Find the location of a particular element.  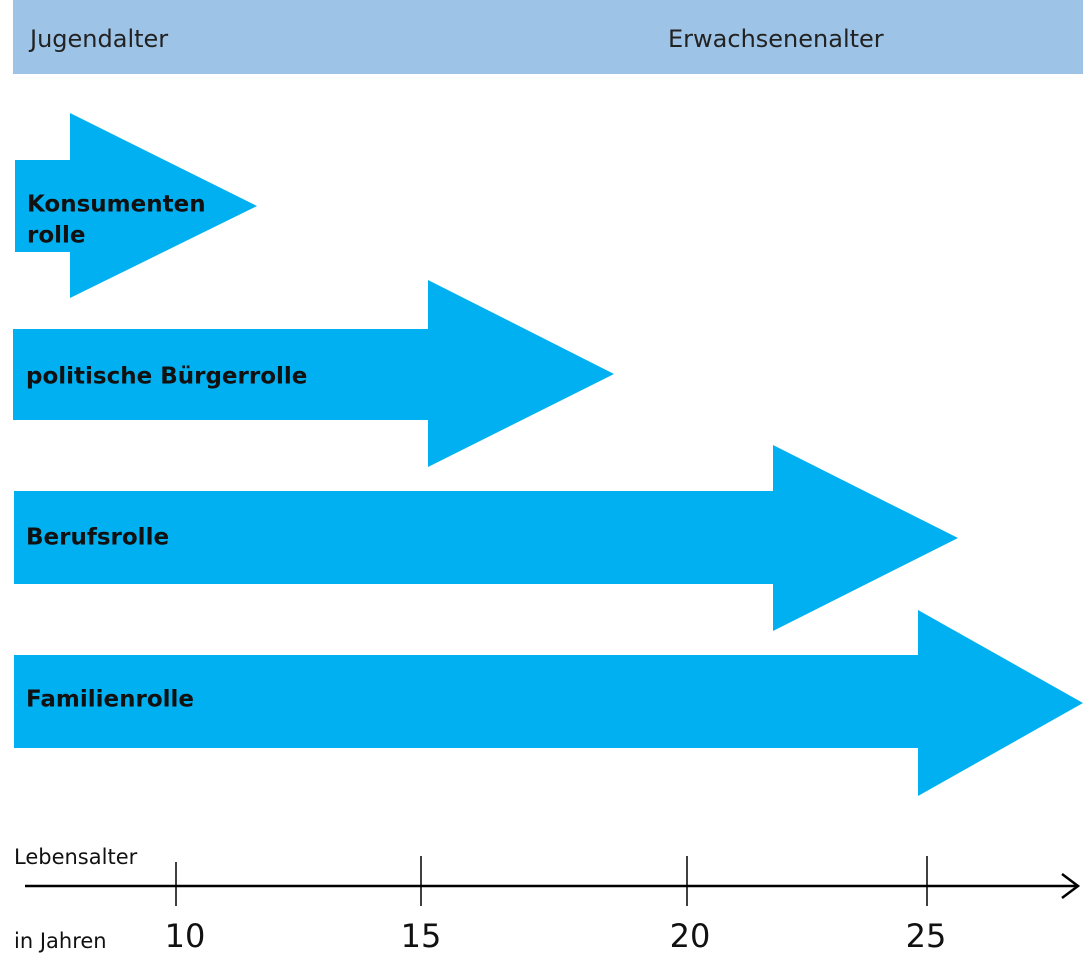

age-banner is located at coordinates (548, 37).